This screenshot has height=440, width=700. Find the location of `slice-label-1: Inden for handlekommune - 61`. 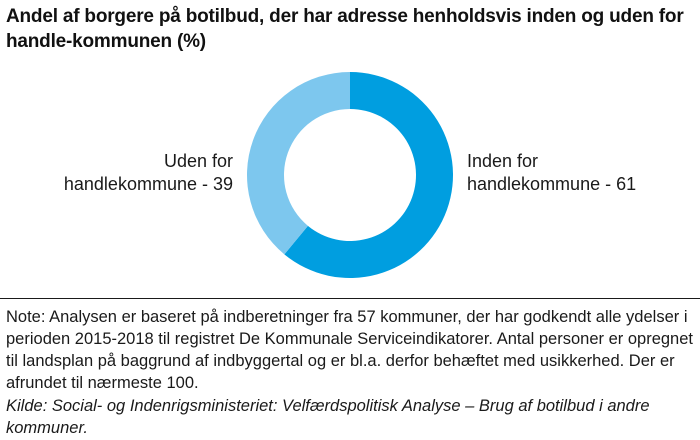

slice-label-1: Inden for handlekommune - 61 is located at coordinates (551, 172).